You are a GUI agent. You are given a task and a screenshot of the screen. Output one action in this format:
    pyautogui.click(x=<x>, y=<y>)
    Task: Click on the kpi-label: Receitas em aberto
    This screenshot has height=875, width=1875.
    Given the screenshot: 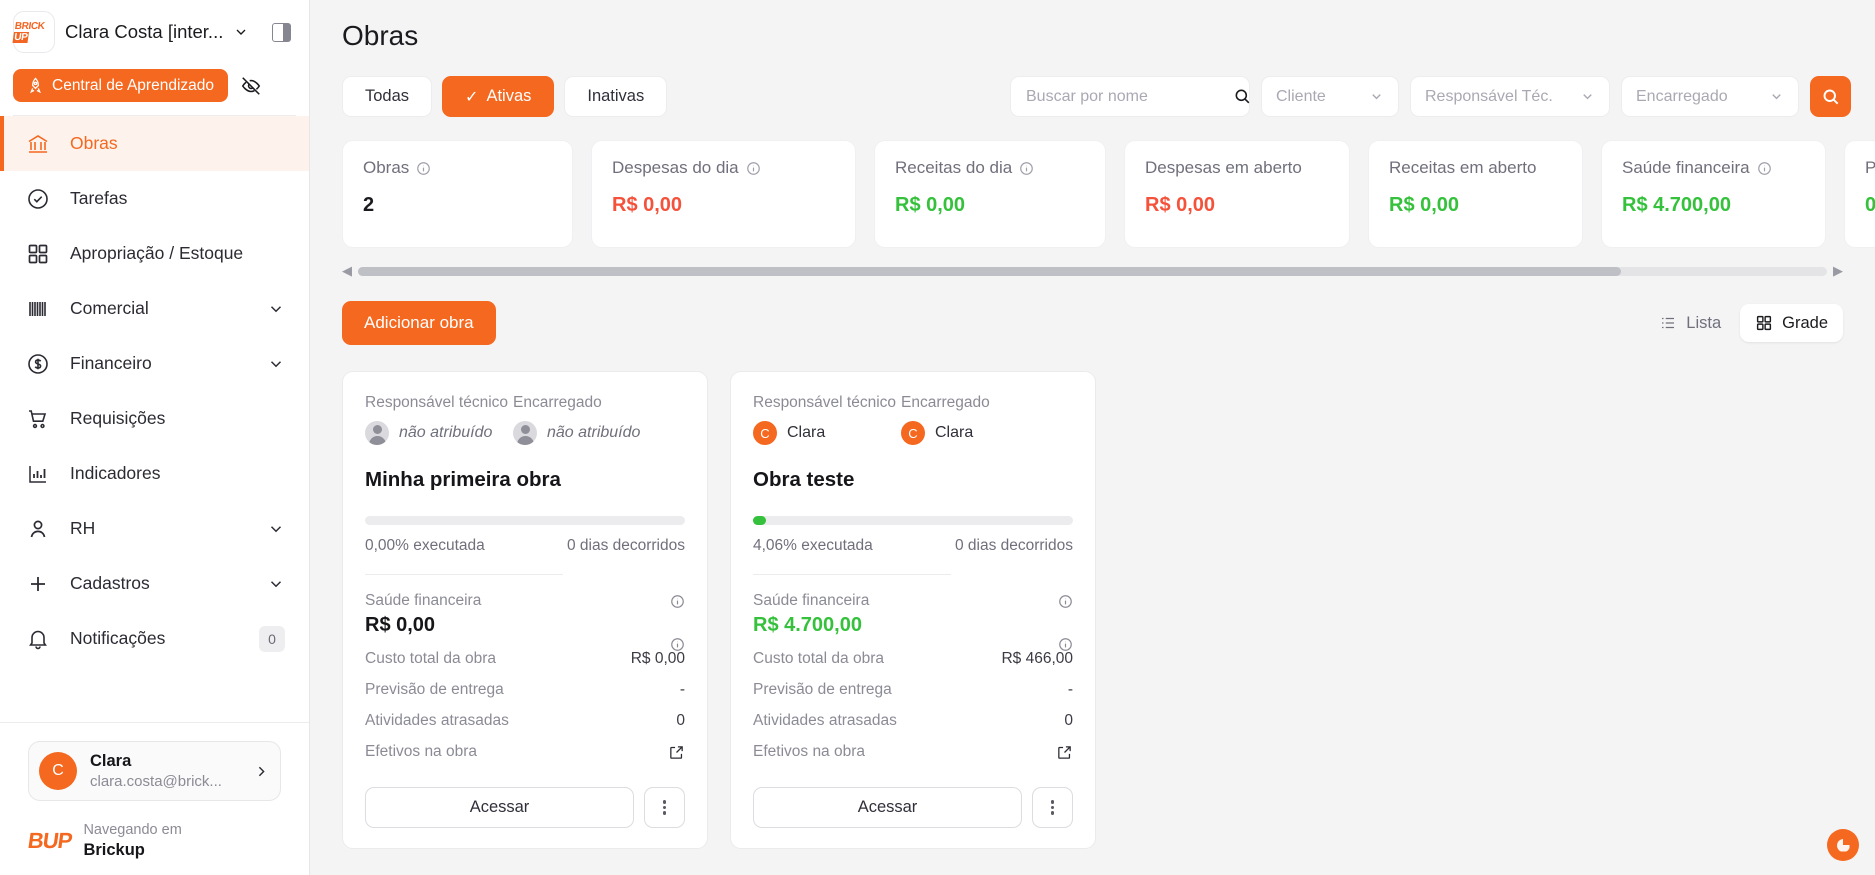 What is the action you would take?
    pyautogui.click(x=1463, y=167)
    